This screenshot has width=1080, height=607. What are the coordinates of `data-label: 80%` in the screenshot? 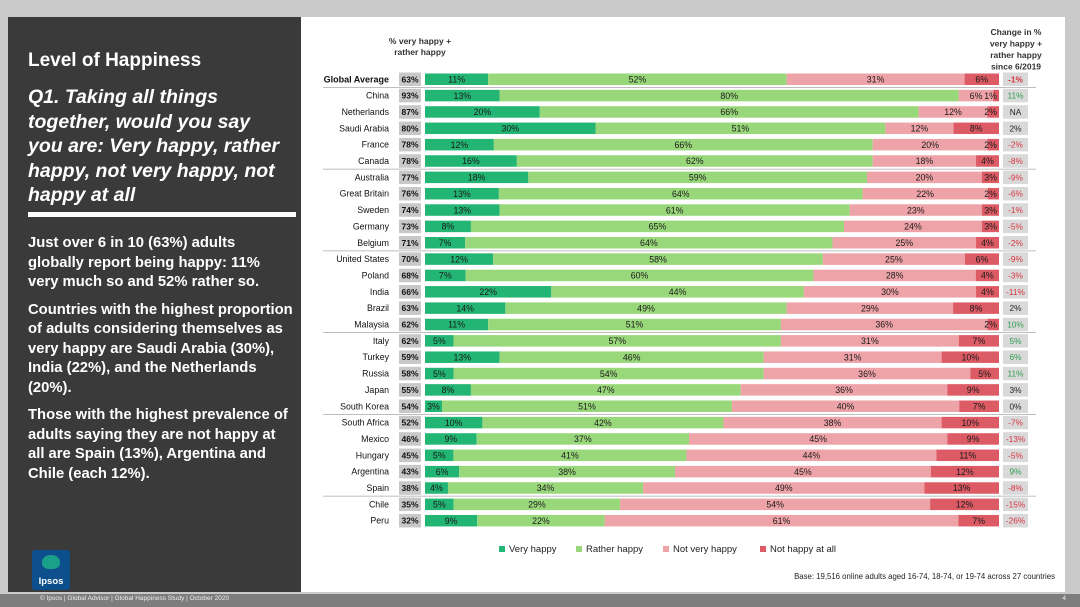 It's located at (729, 96).